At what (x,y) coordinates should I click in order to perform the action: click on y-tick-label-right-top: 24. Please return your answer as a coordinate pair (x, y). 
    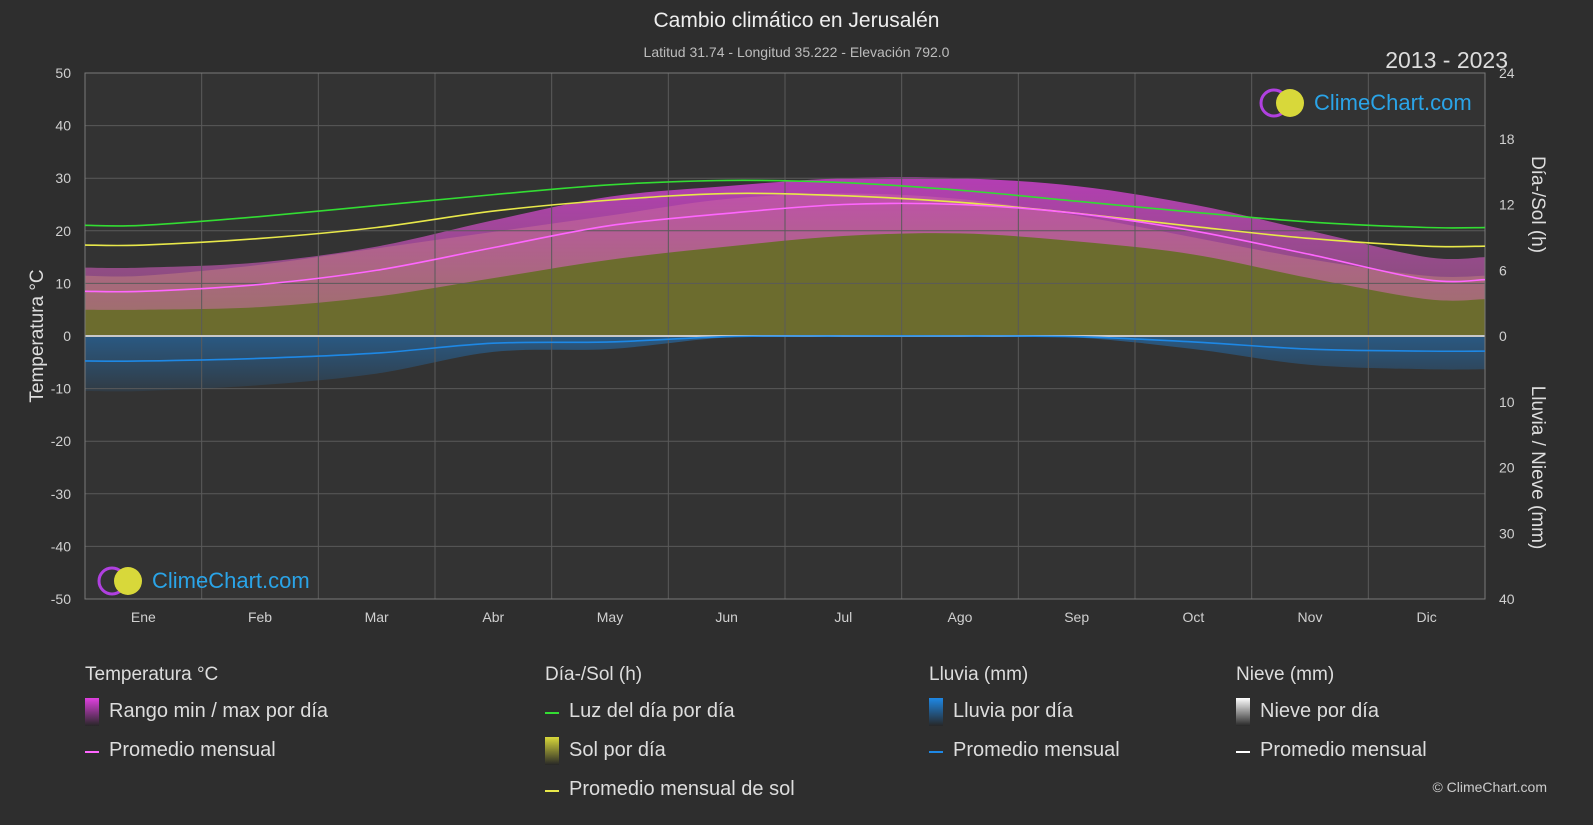
    Looking at the image, I should click on (1507, 73).